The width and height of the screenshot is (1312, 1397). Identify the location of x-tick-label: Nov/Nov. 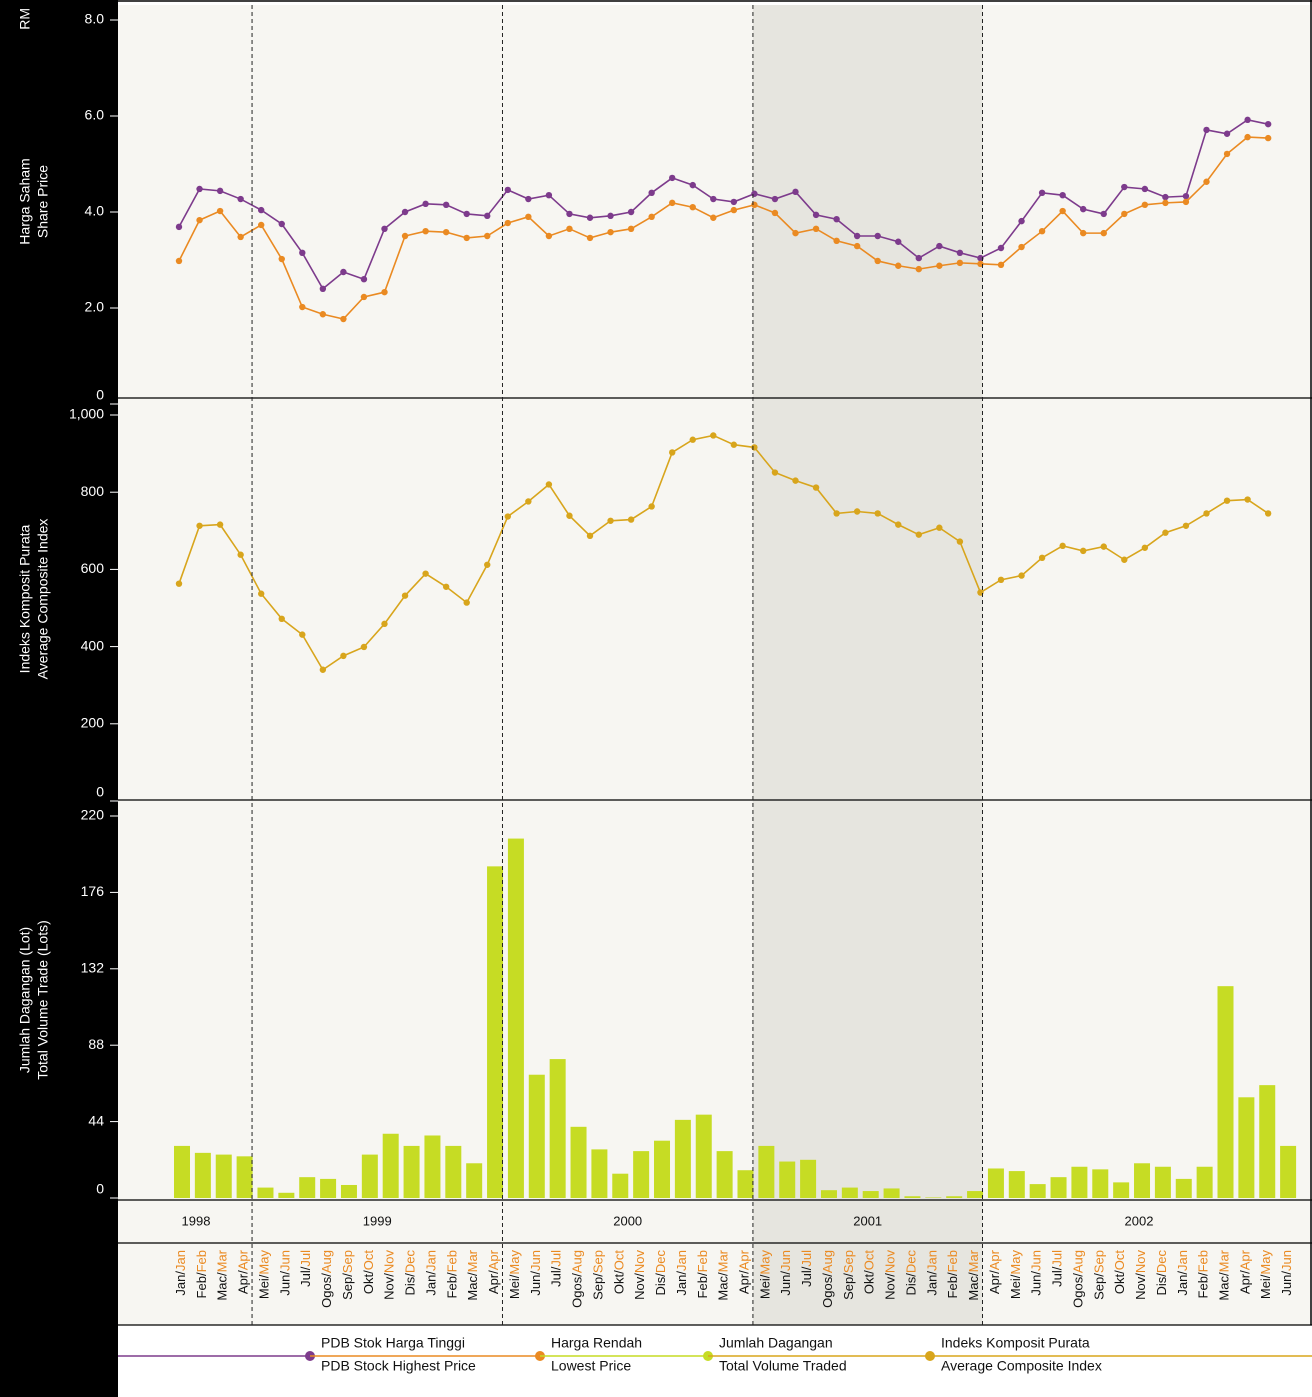
(890, 1275).